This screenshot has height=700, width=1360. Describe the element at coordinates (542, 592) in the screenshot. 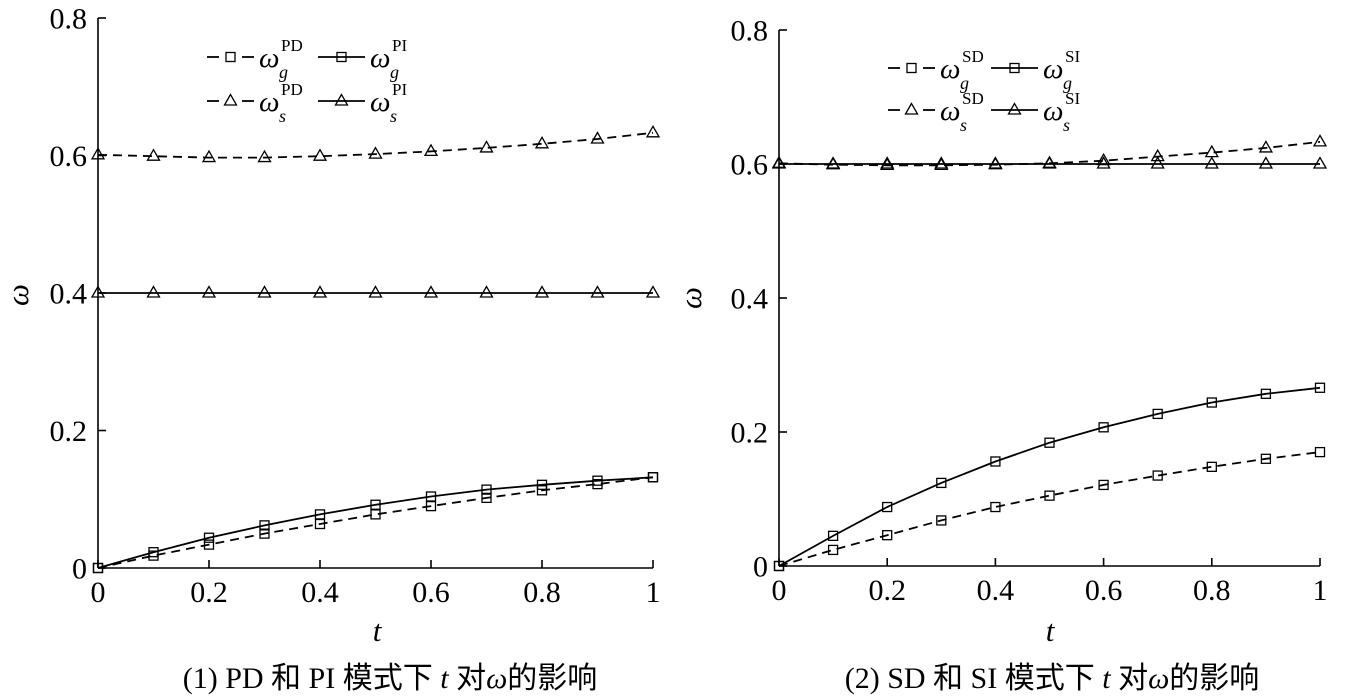

I see `x-tick-label: 0.8` at that location.